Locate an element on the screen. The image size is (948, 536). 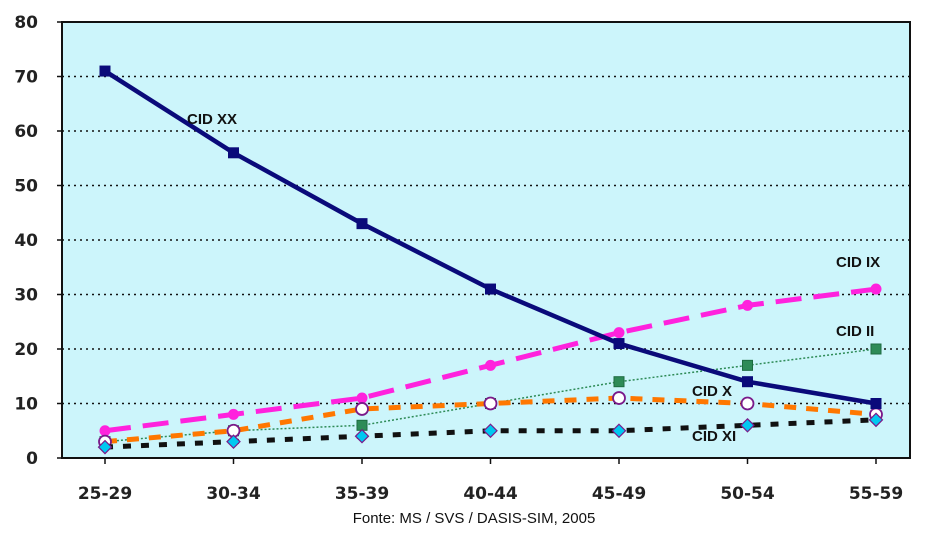
y-tick-label: 80 is located at coordinates (26, 23).